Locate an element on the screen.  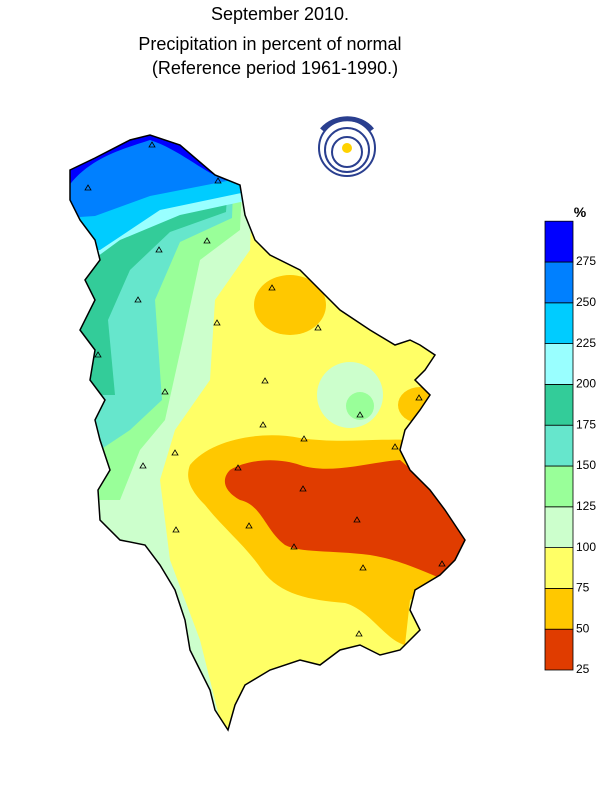
logo is located at coordinates (347, 146).